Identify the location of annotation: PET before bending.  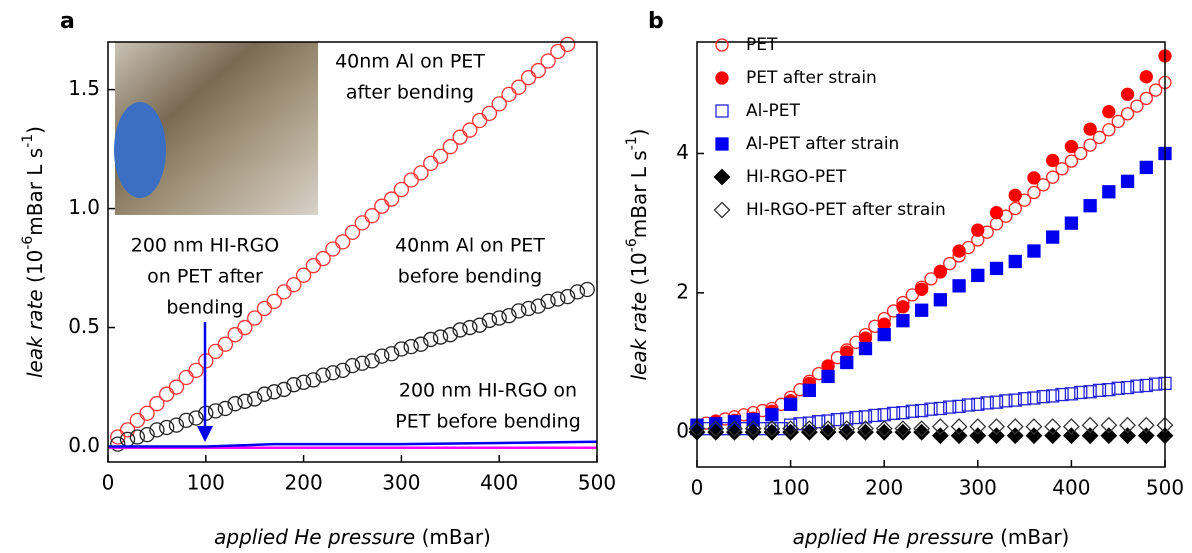
(488, 422).